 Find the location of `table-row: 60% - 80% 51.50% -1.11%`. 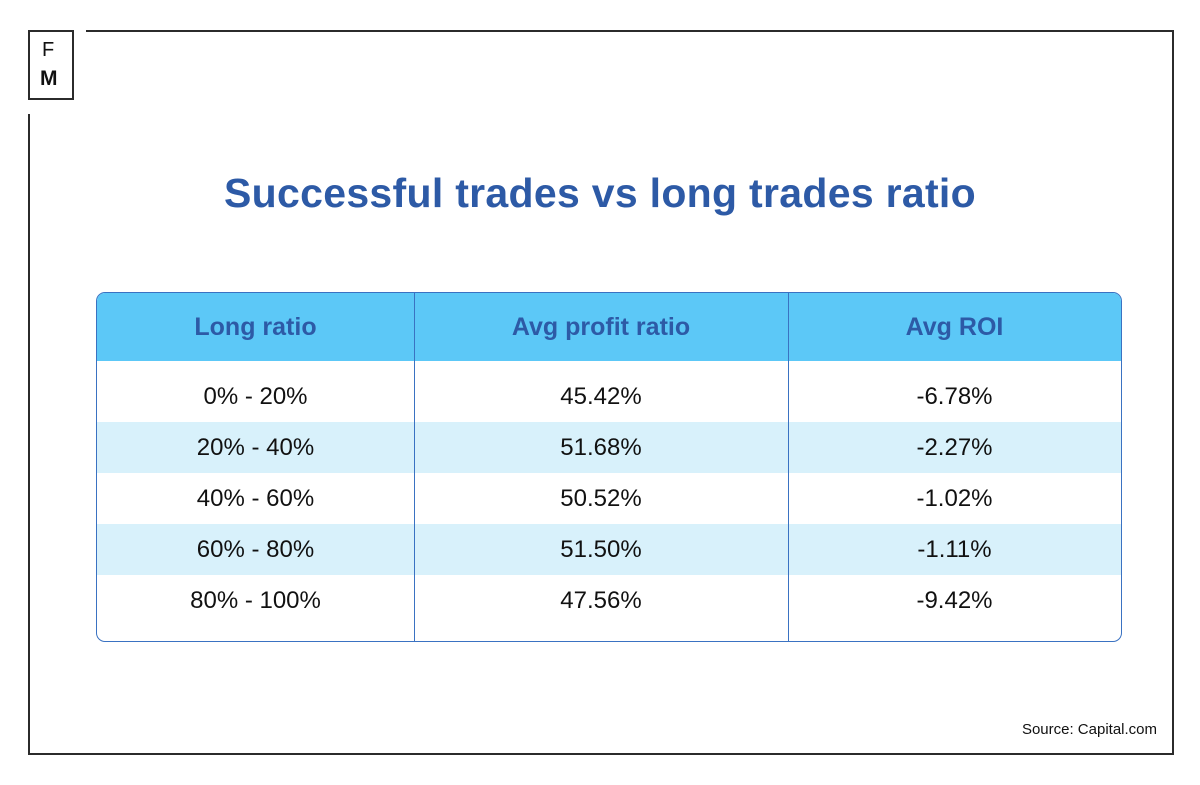

table-row: 60% - 80% 51.50% -1.11% is located at coordinates (609, 549).